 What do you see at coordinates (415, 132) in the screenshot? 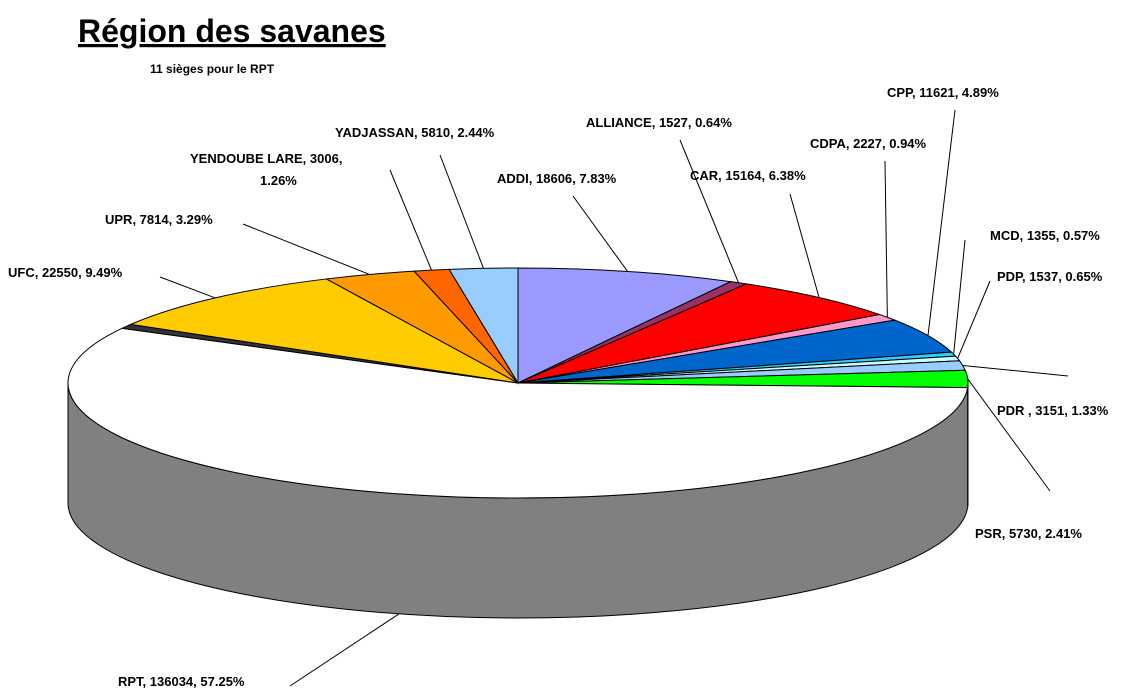
I see `data-label: YADJASSAN, 5810, 2.44%` at bounding box center [415, 132].